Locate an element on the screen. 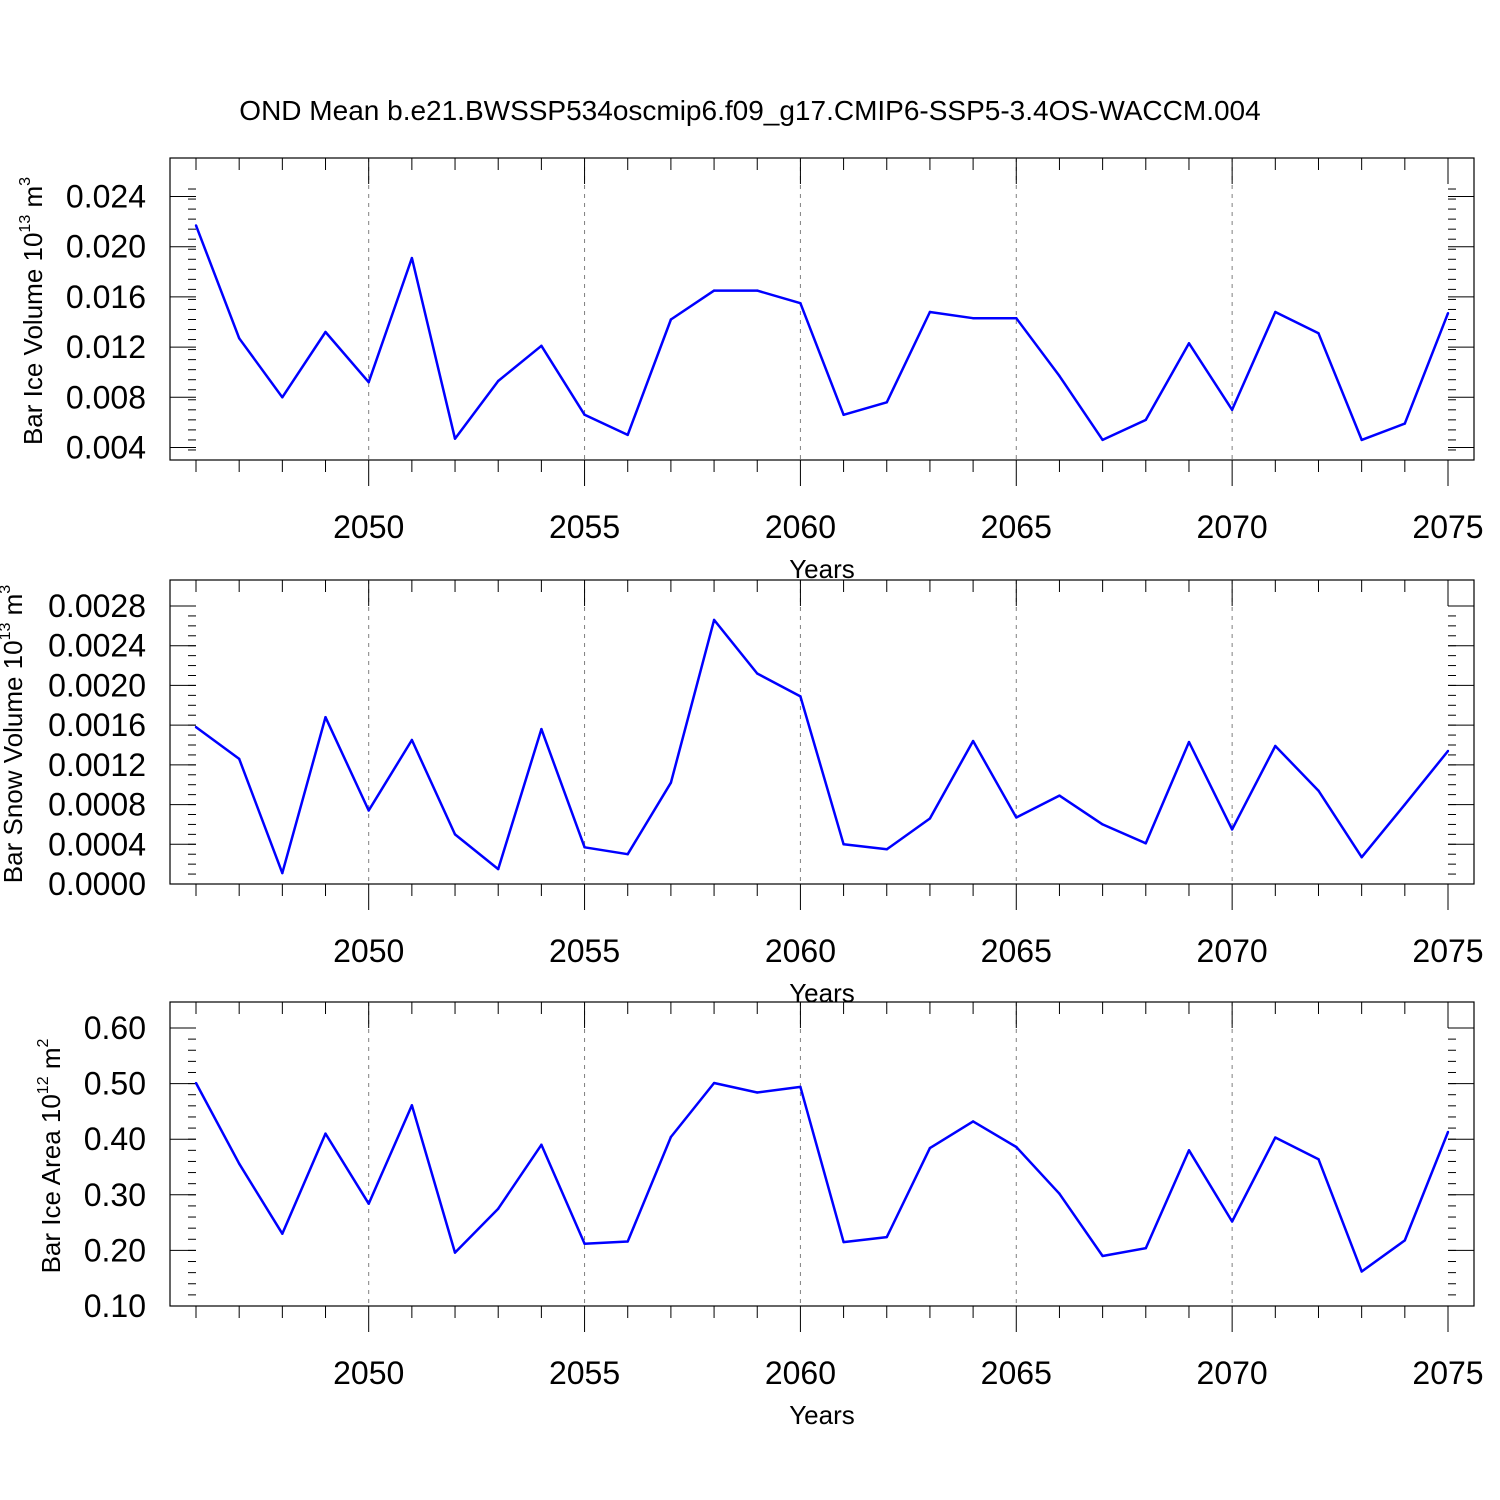 The image size is (1500, 1500). y-tick-label: 0.30 is located at coordinates (115, 1195).